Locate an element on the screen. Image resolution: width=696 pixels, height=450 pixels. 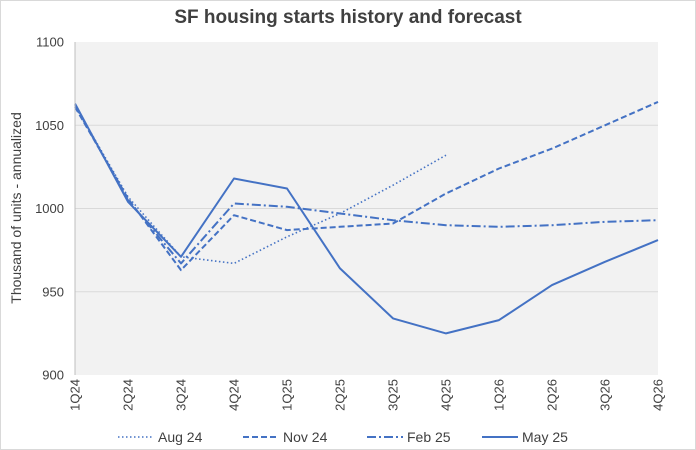
x-tick-label: 2Q26 is located at coordinates (552, 395).